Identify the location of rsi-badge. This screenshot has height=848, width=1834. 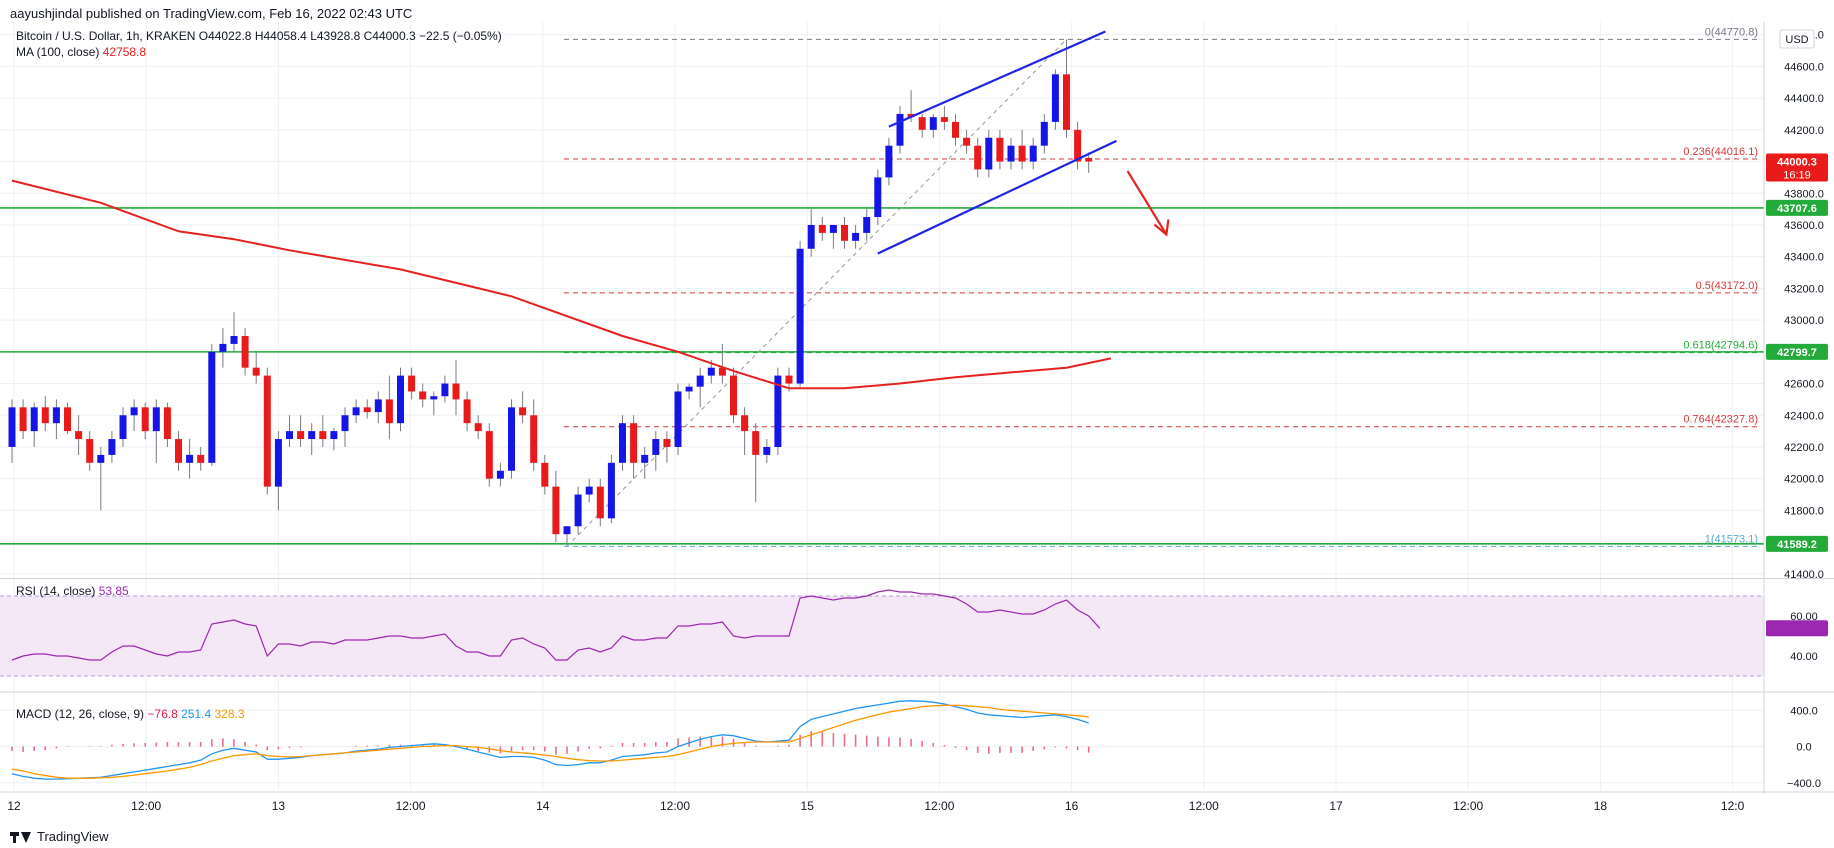
(1797, 628).